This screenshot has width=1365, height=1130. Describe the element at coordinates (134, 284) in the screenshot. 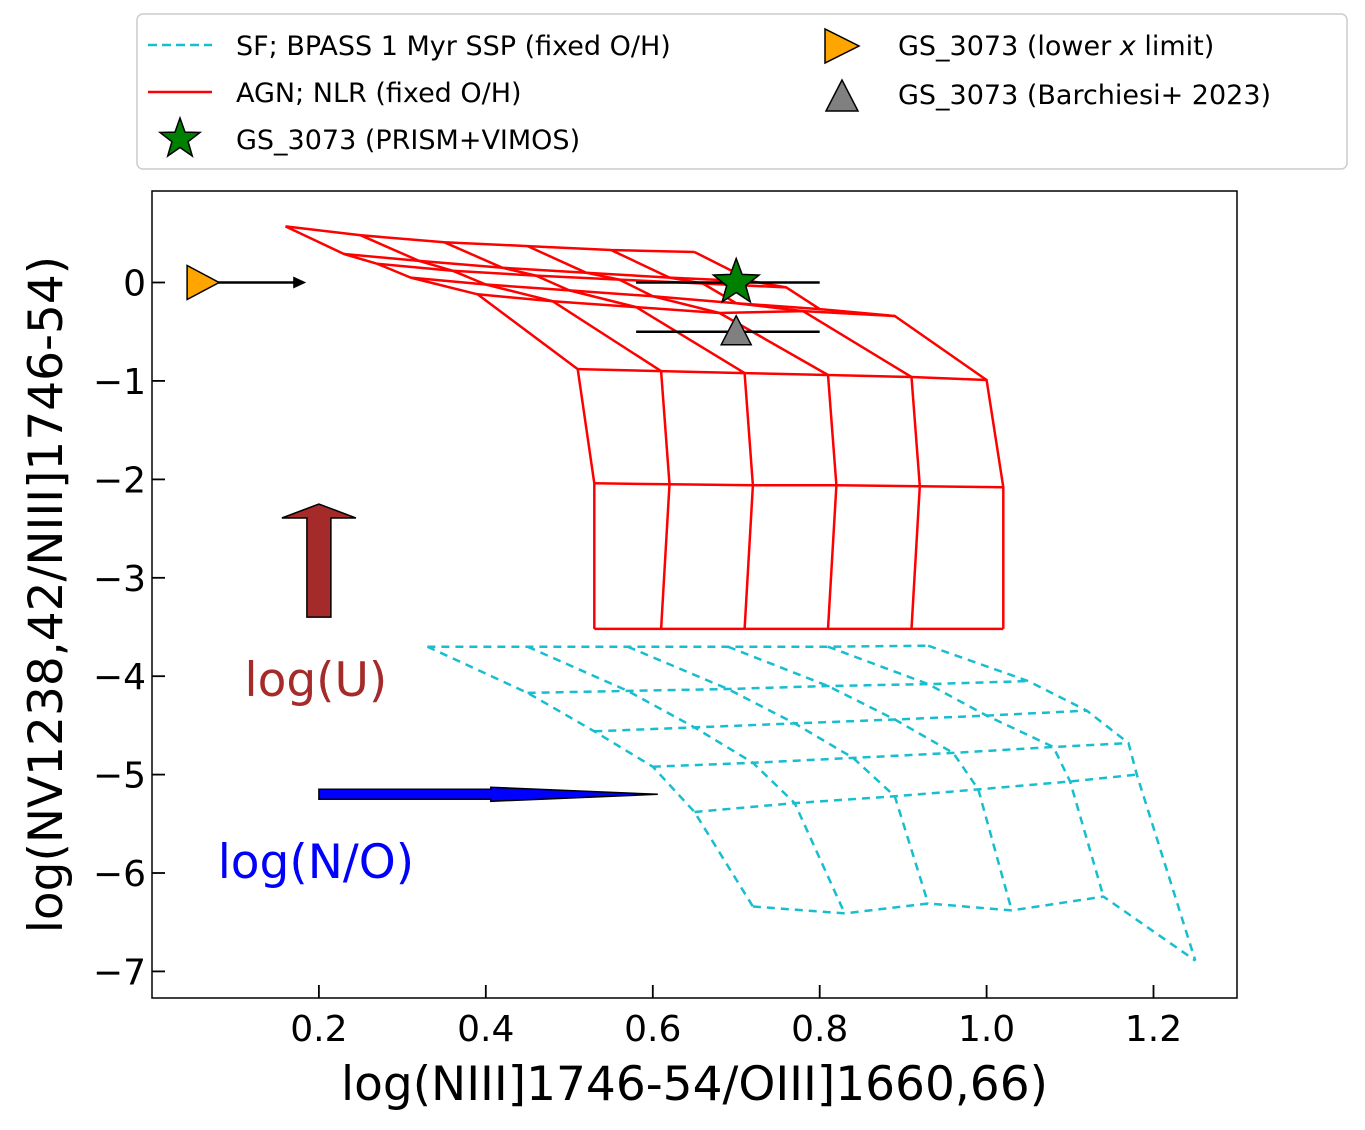

I see `y-tick-label: 0` at that location.